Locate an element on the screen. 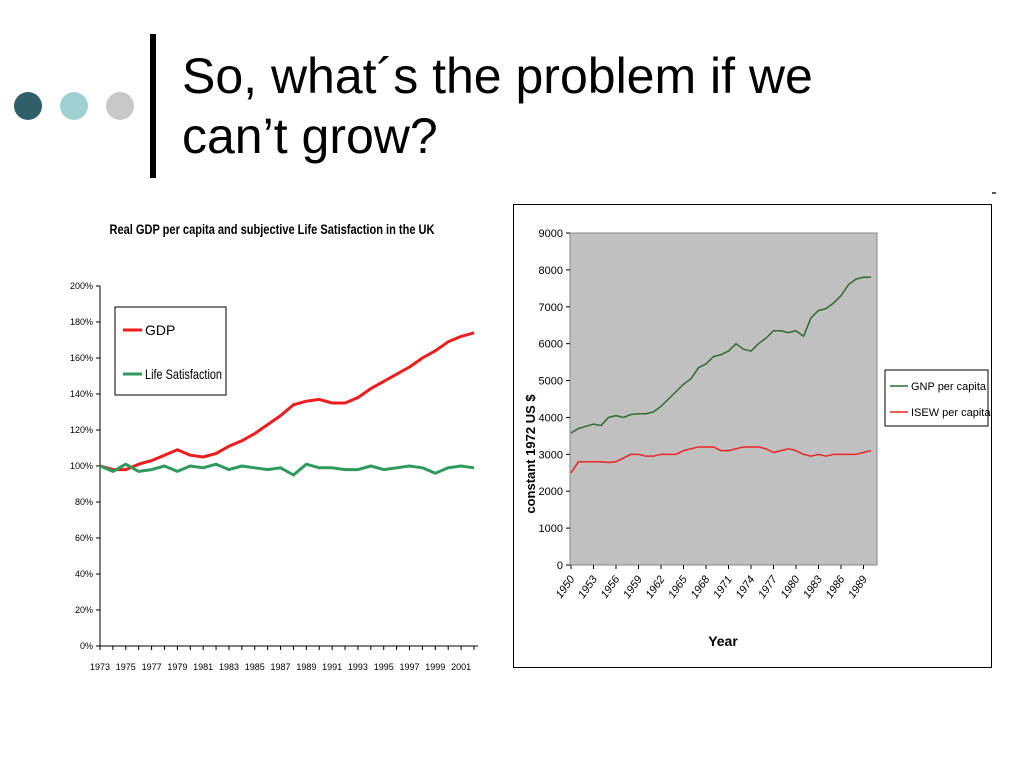 Image resolution: width=1024 pixels, height=768 pixels. y-tick-label: 3000 is located at coordinates (551, 455).